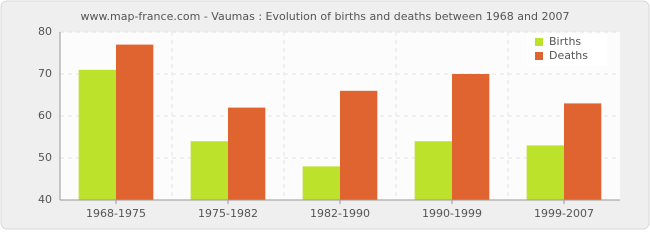 The width and height of the screenshot is (650, 240). What do you see at coordinates (228, 213) in the screenshot?
I see `x-tick-label: 1975-1982` at bounding box center [228, 213].